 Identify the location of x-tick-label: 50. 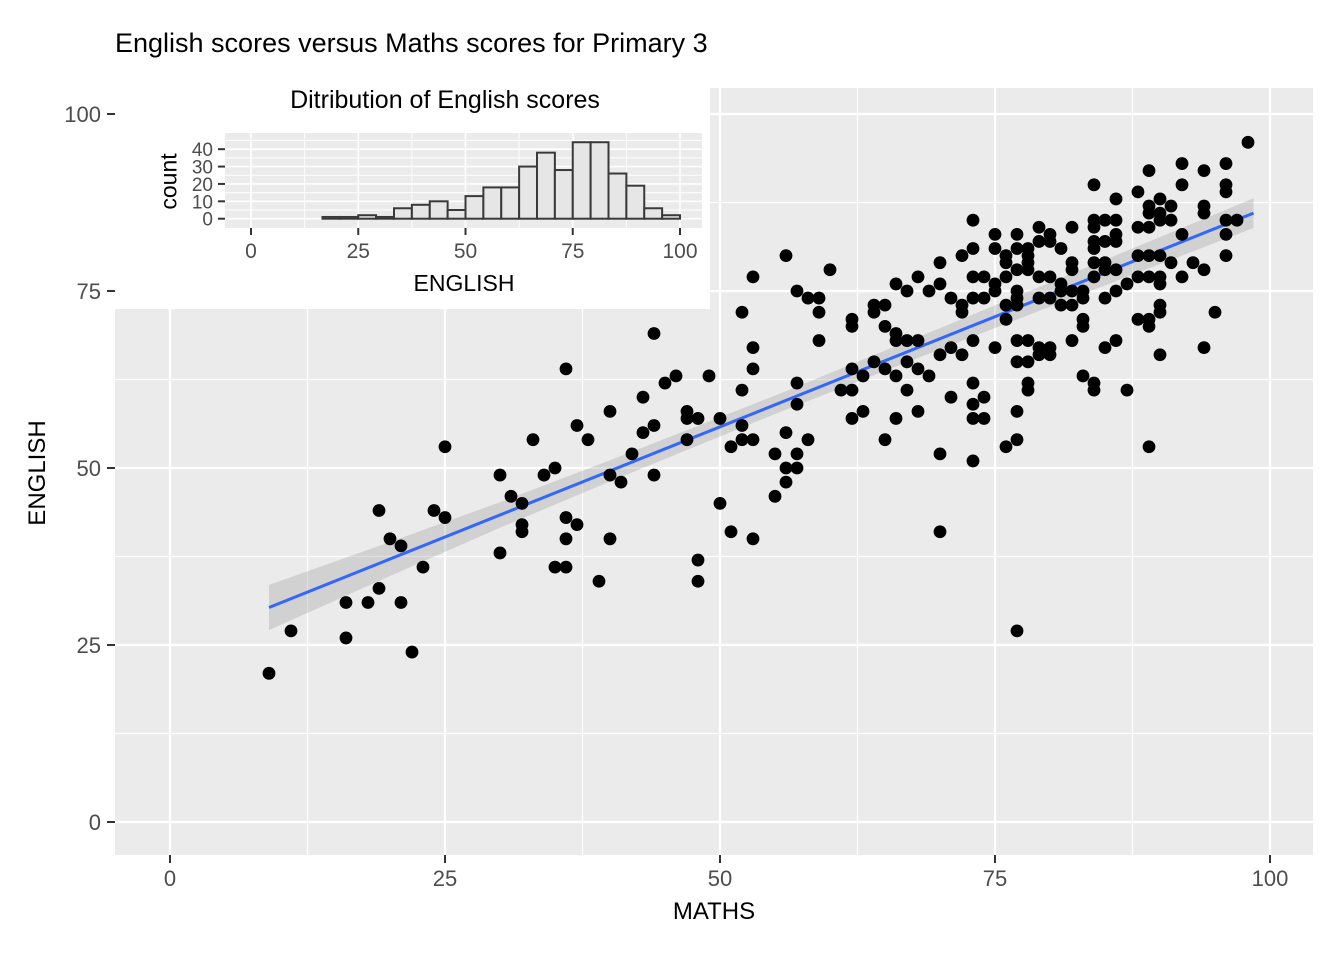
(720, 878).